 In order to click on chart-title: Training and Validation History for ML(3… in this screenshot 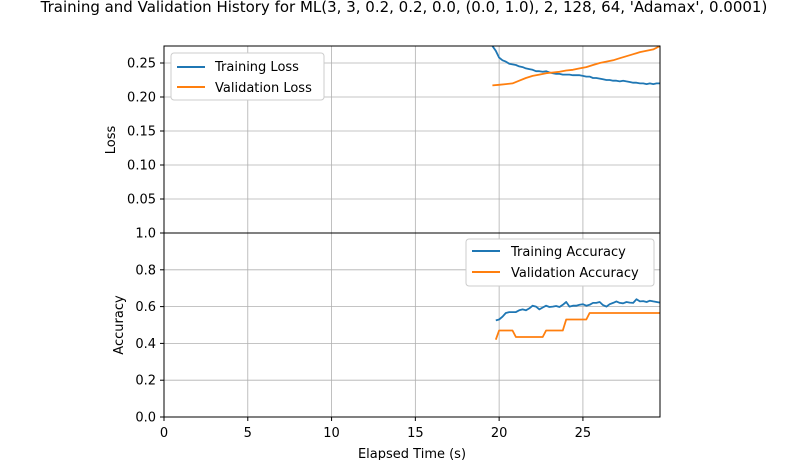, I will do `click(404, 8)`.